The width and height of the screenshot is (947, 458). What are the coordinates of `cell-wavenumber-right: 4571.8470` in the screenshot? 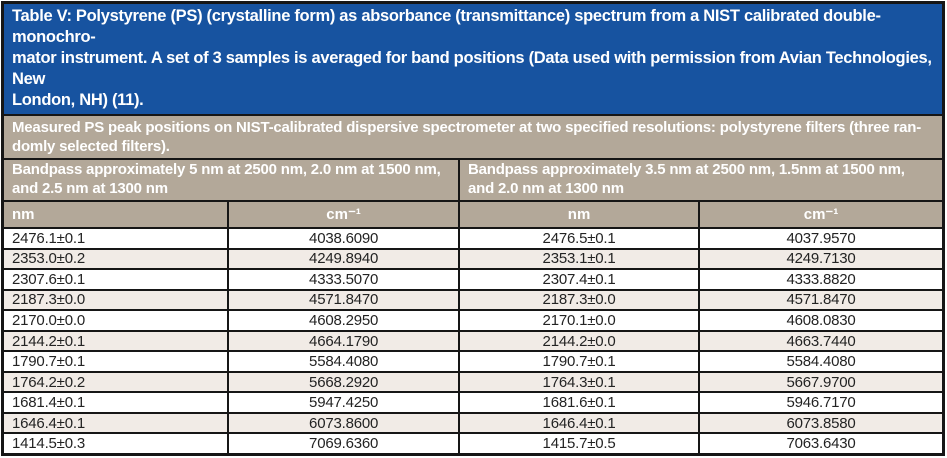 It's located at (820, 300).